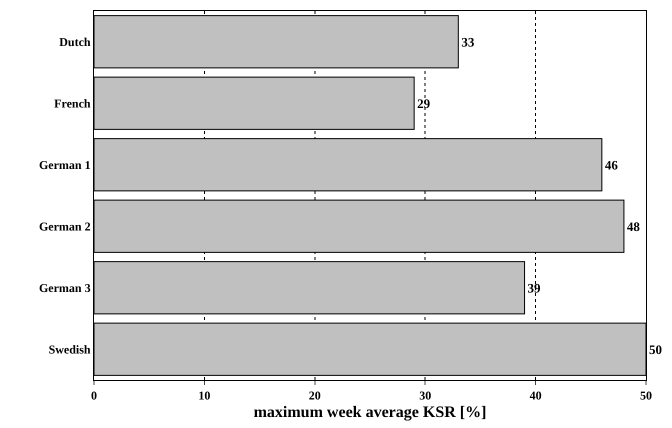 The height and width of the screenshot is (428, 672). What do you see at coordinates (64, 287) in the screenshot?
I see `y-tick-label: German 3` at bounding box center [64, 287].